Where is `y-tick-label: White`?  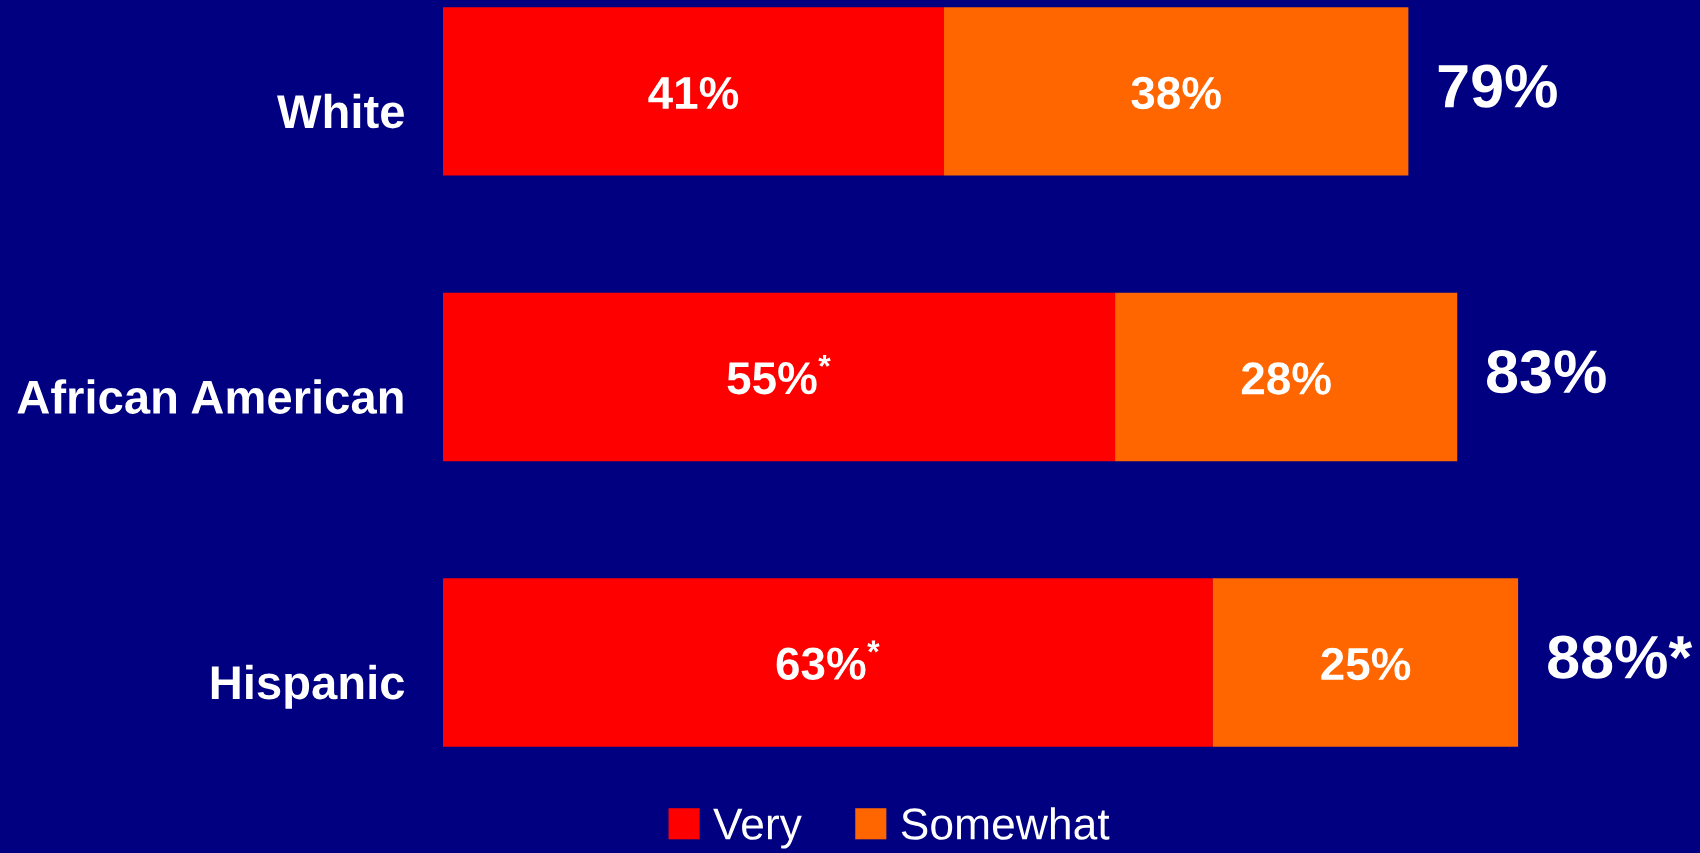 y-tick-label: White is located at coordinates (340, 111).